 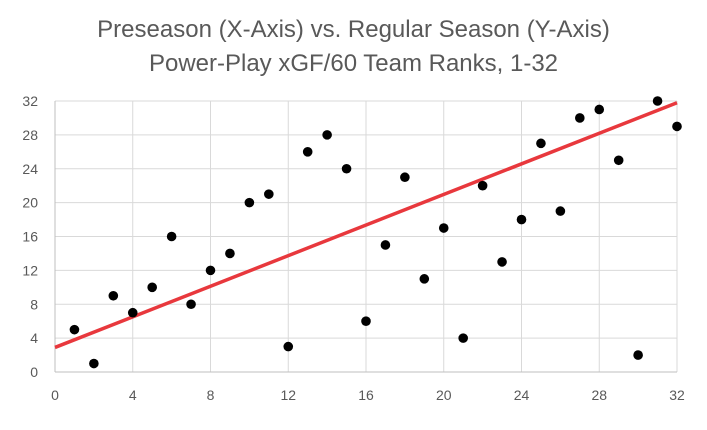 What do you see at coordinates (30, 169) in the screenshot?
I see `y-tick-label-24: 24` at bounding box center [30, 169].